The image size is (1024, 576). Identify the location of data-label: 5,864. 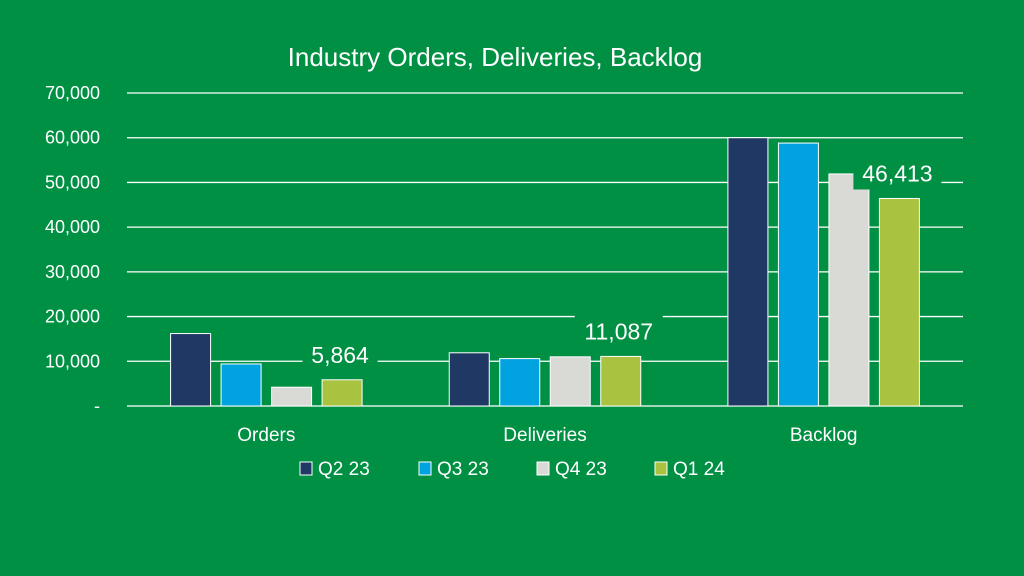
(340, 355).